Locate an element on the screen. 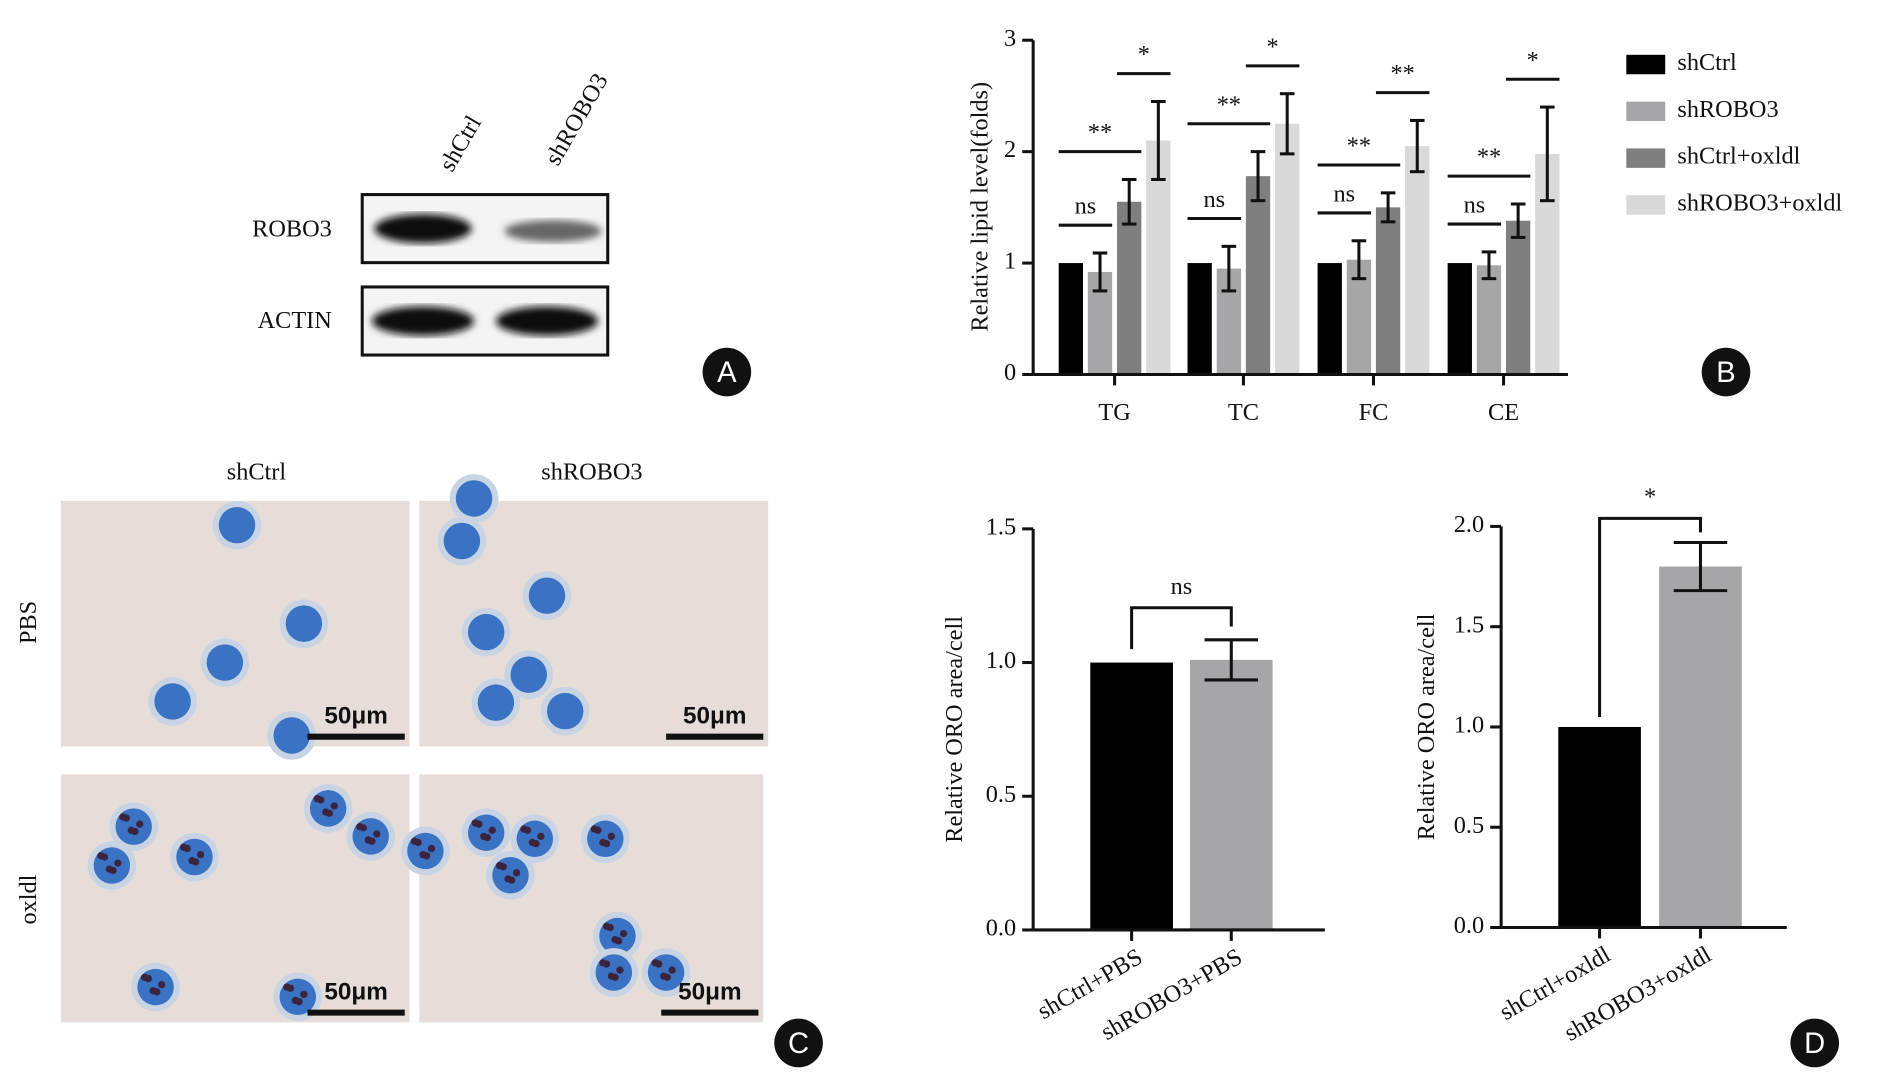 The width and height of the screenshot is (1884, 1082). legend-label: shCtrl is located at coordinates (1707, 62).